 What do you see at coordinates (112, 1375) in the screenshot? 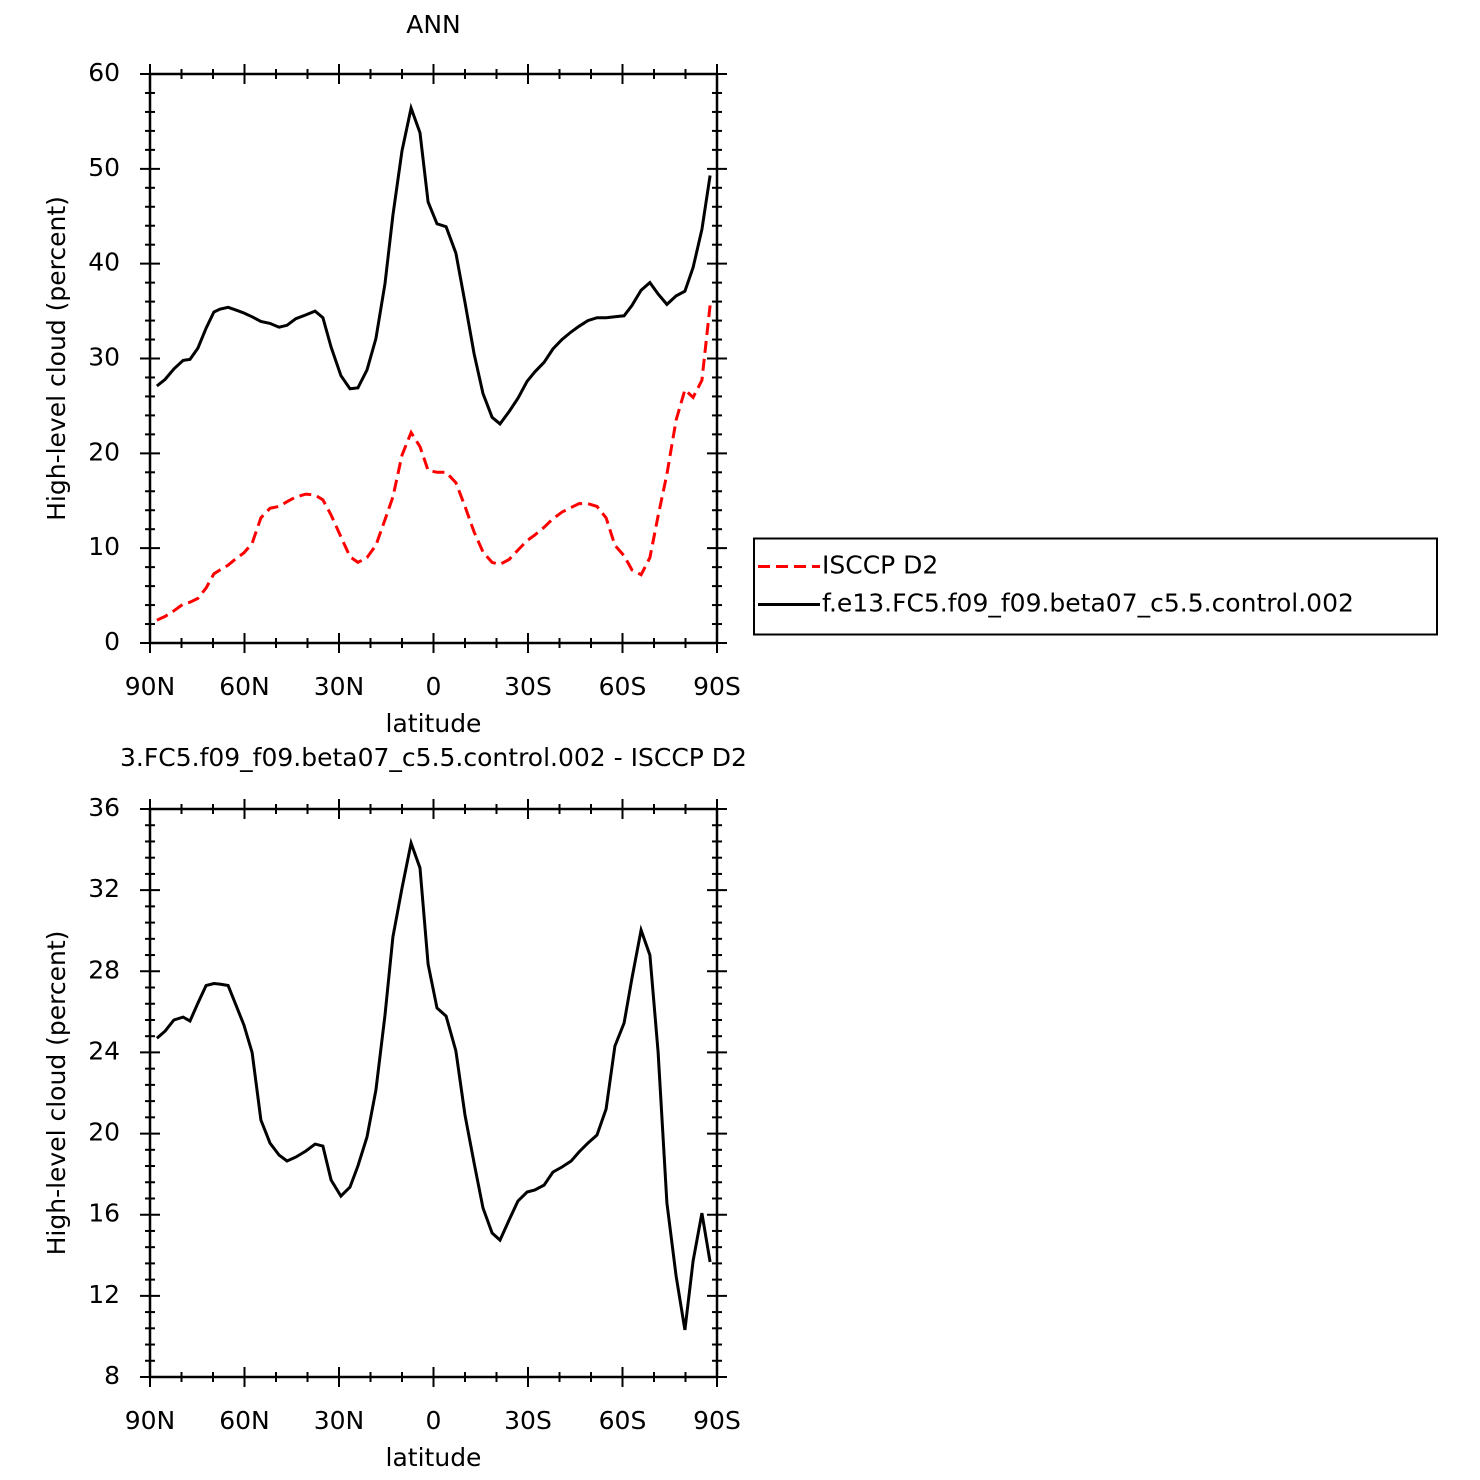
I see `y-tick-label: 8` at bounding box center [112, 1375].